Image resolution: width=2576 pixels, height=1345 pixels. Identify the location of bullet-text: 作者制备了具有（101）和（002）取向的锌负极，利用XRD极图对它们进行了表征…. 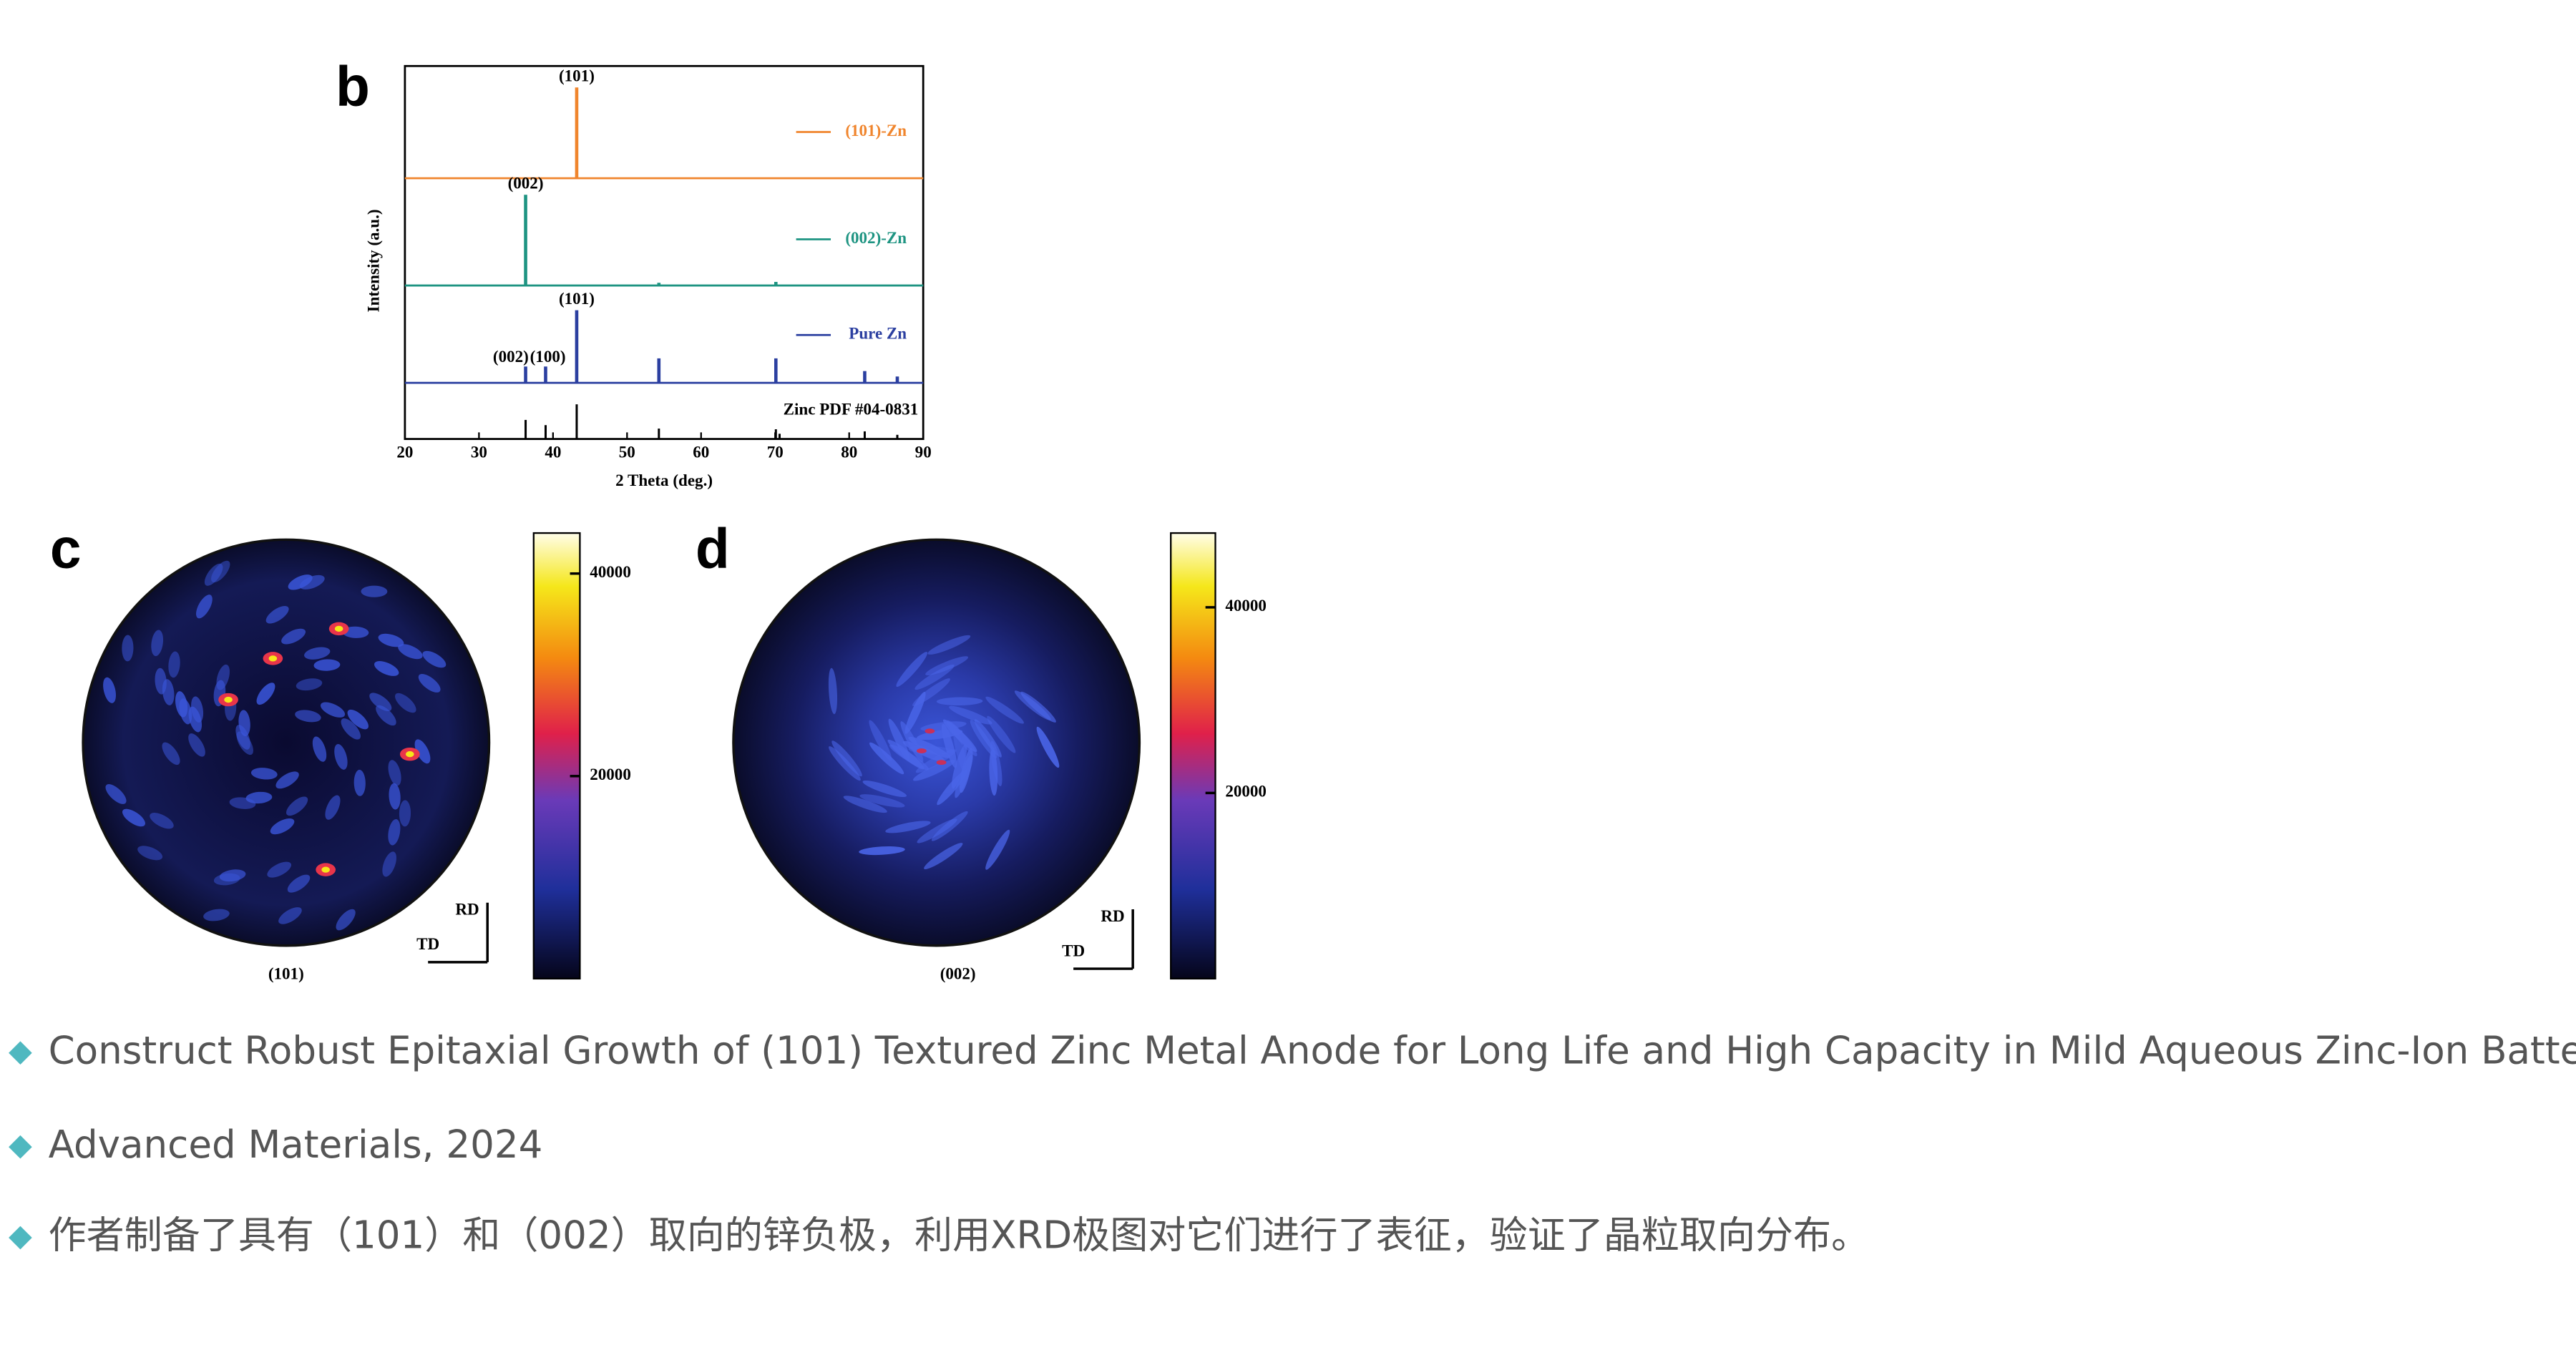
(959, 1236).